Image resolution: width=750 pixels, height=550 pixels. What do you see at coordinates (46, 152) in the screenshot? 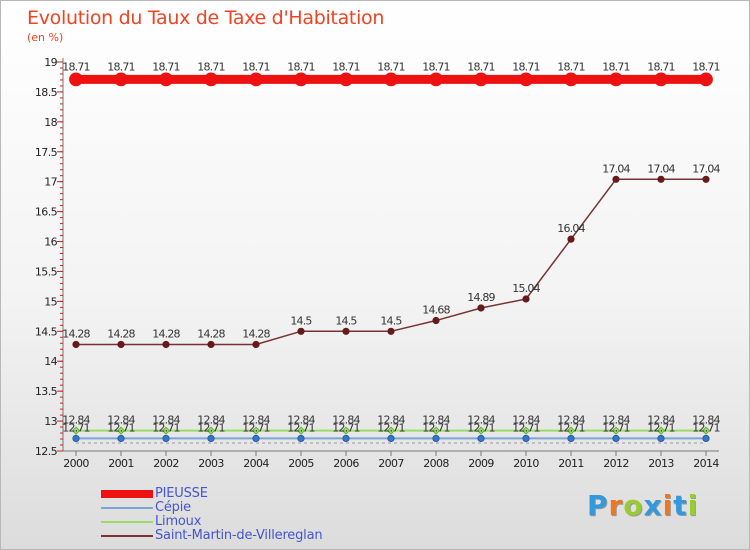
I see `y-tick-label: 17.5` at bounding box center [46, 152].